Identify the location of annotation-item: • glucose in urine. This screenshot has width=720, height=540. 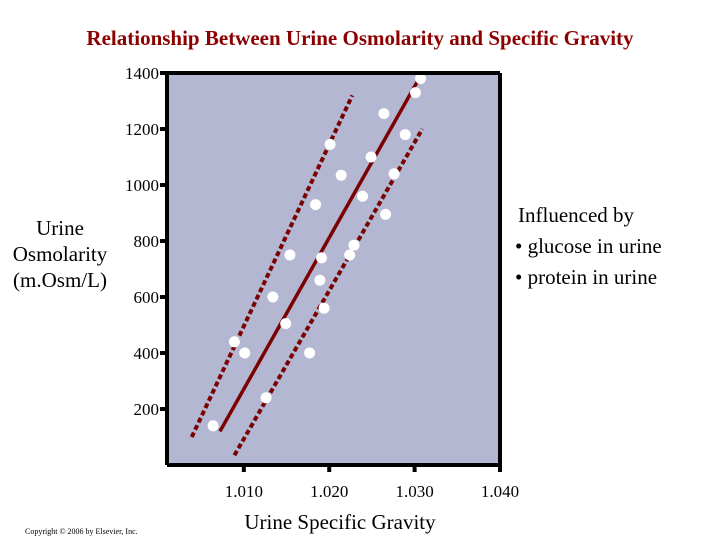
(588, 246).